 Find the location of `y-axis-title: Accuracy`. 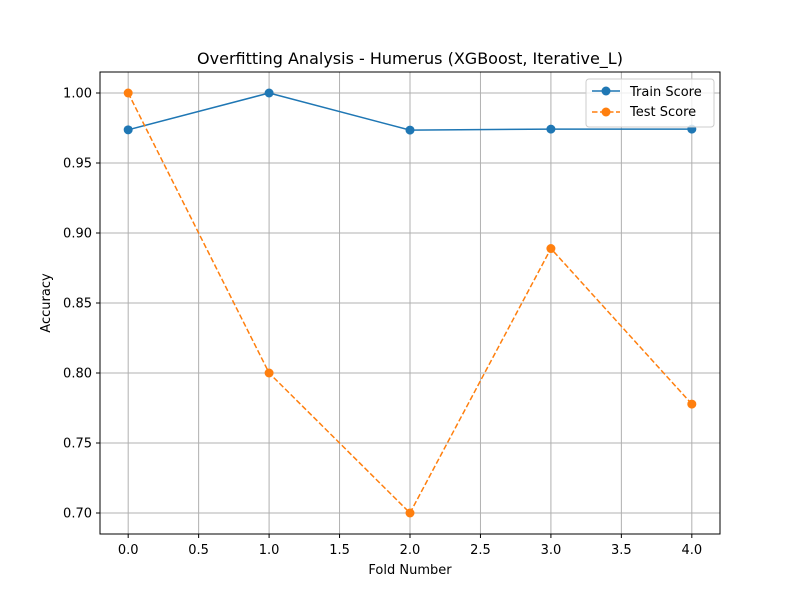

y-axis-title: Accuracy is located at coordinates (46, 303).